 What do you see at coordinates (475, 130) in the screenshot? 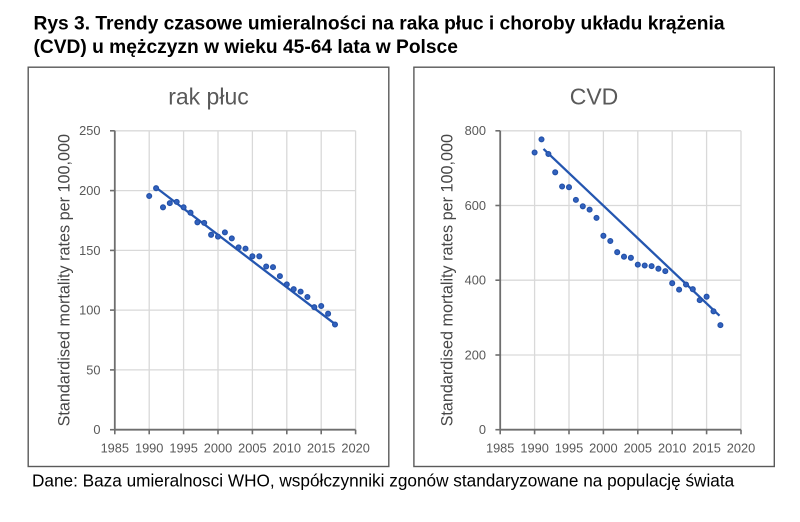
I see `svg-text: 800` at bounding box center [475, 130].